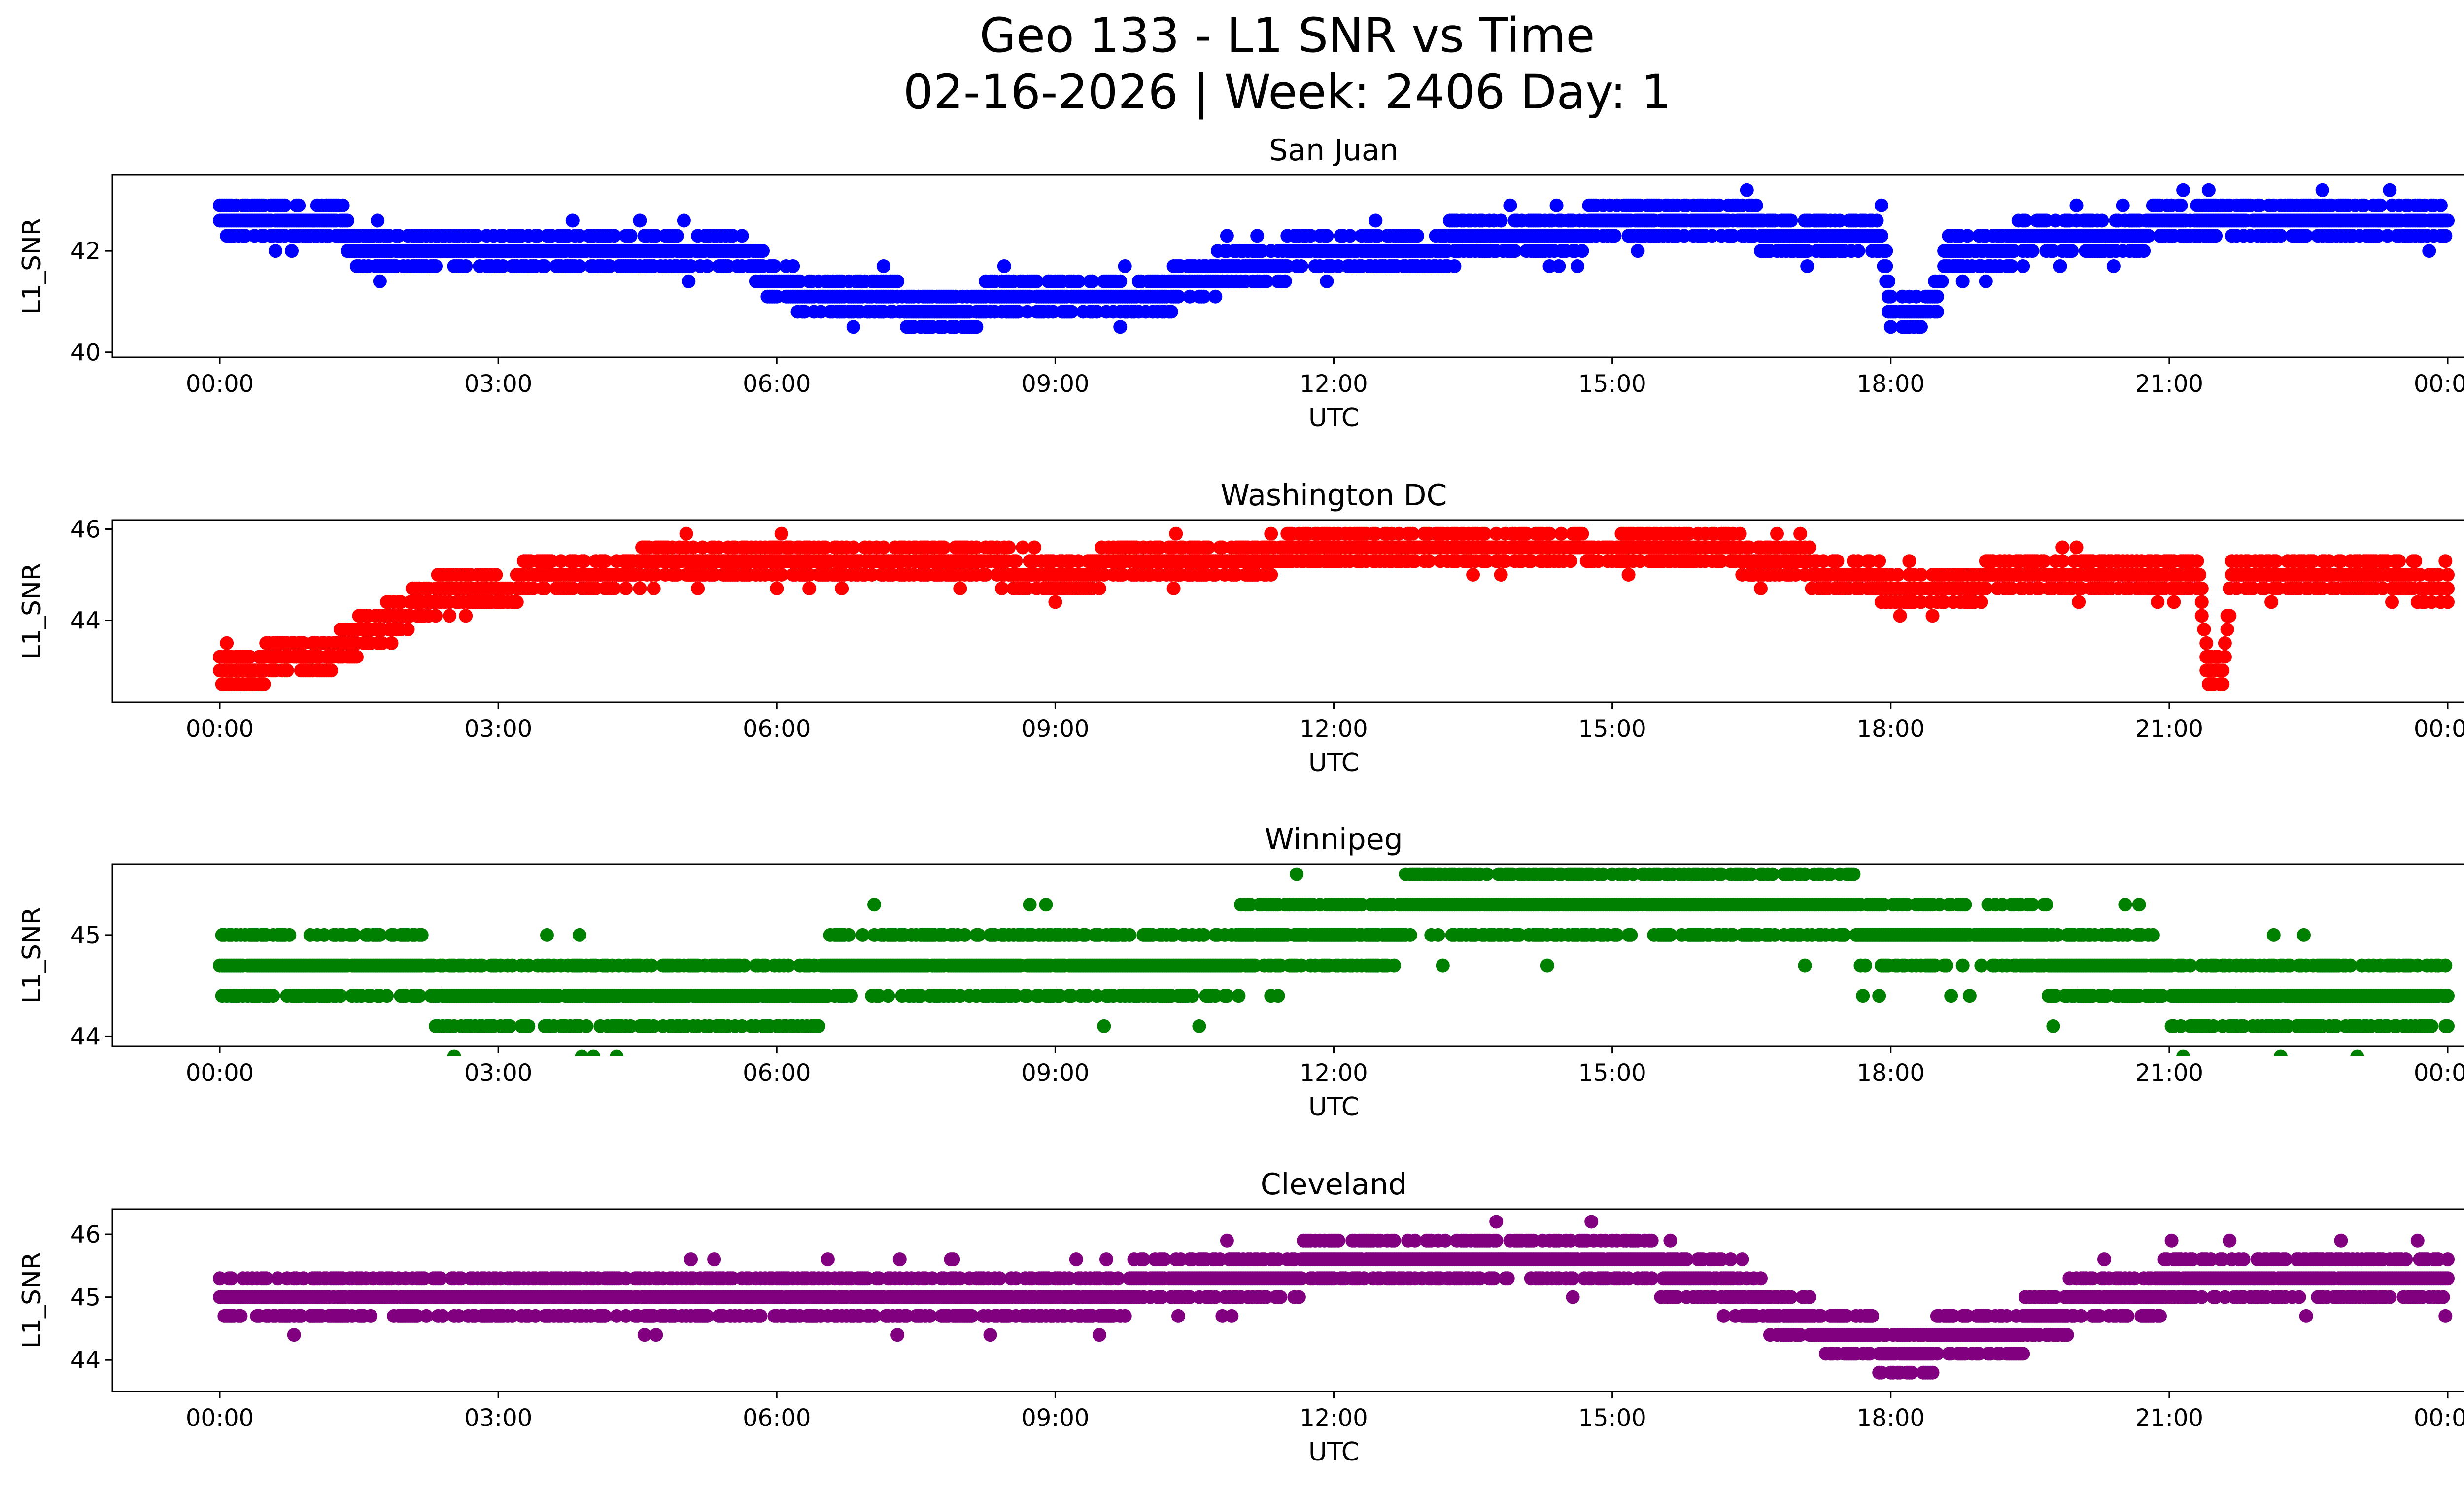 This screenshot has height=1495, width=2464. Describe the element at coordinates (1287, 92) in the screenshot. I see `figure-title-line2: 02-16-2026 | Week: 2406 Day: 1` at that location.